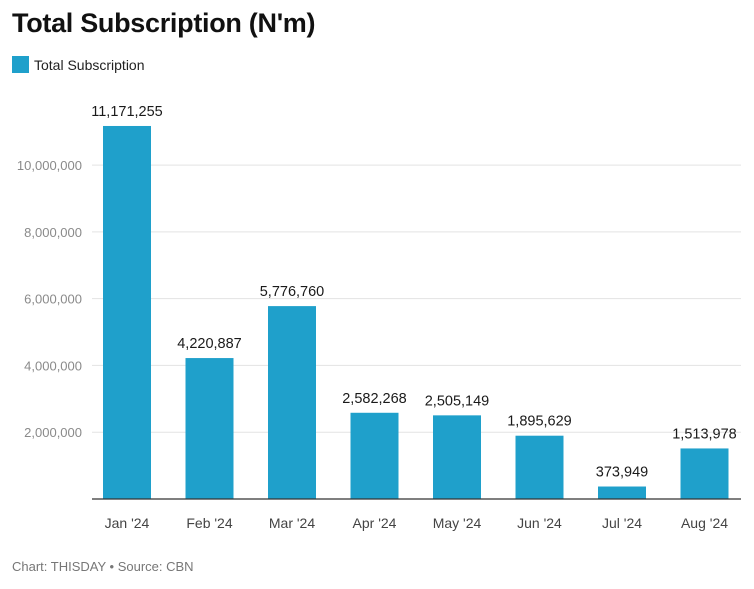 Image resolution: width=754 pixels, height=589 pixels. Describe the element at coordinates (103, 566) in the screenshot. I see `chart-source: Chart: THISDAY • Source: CBN` at that location.